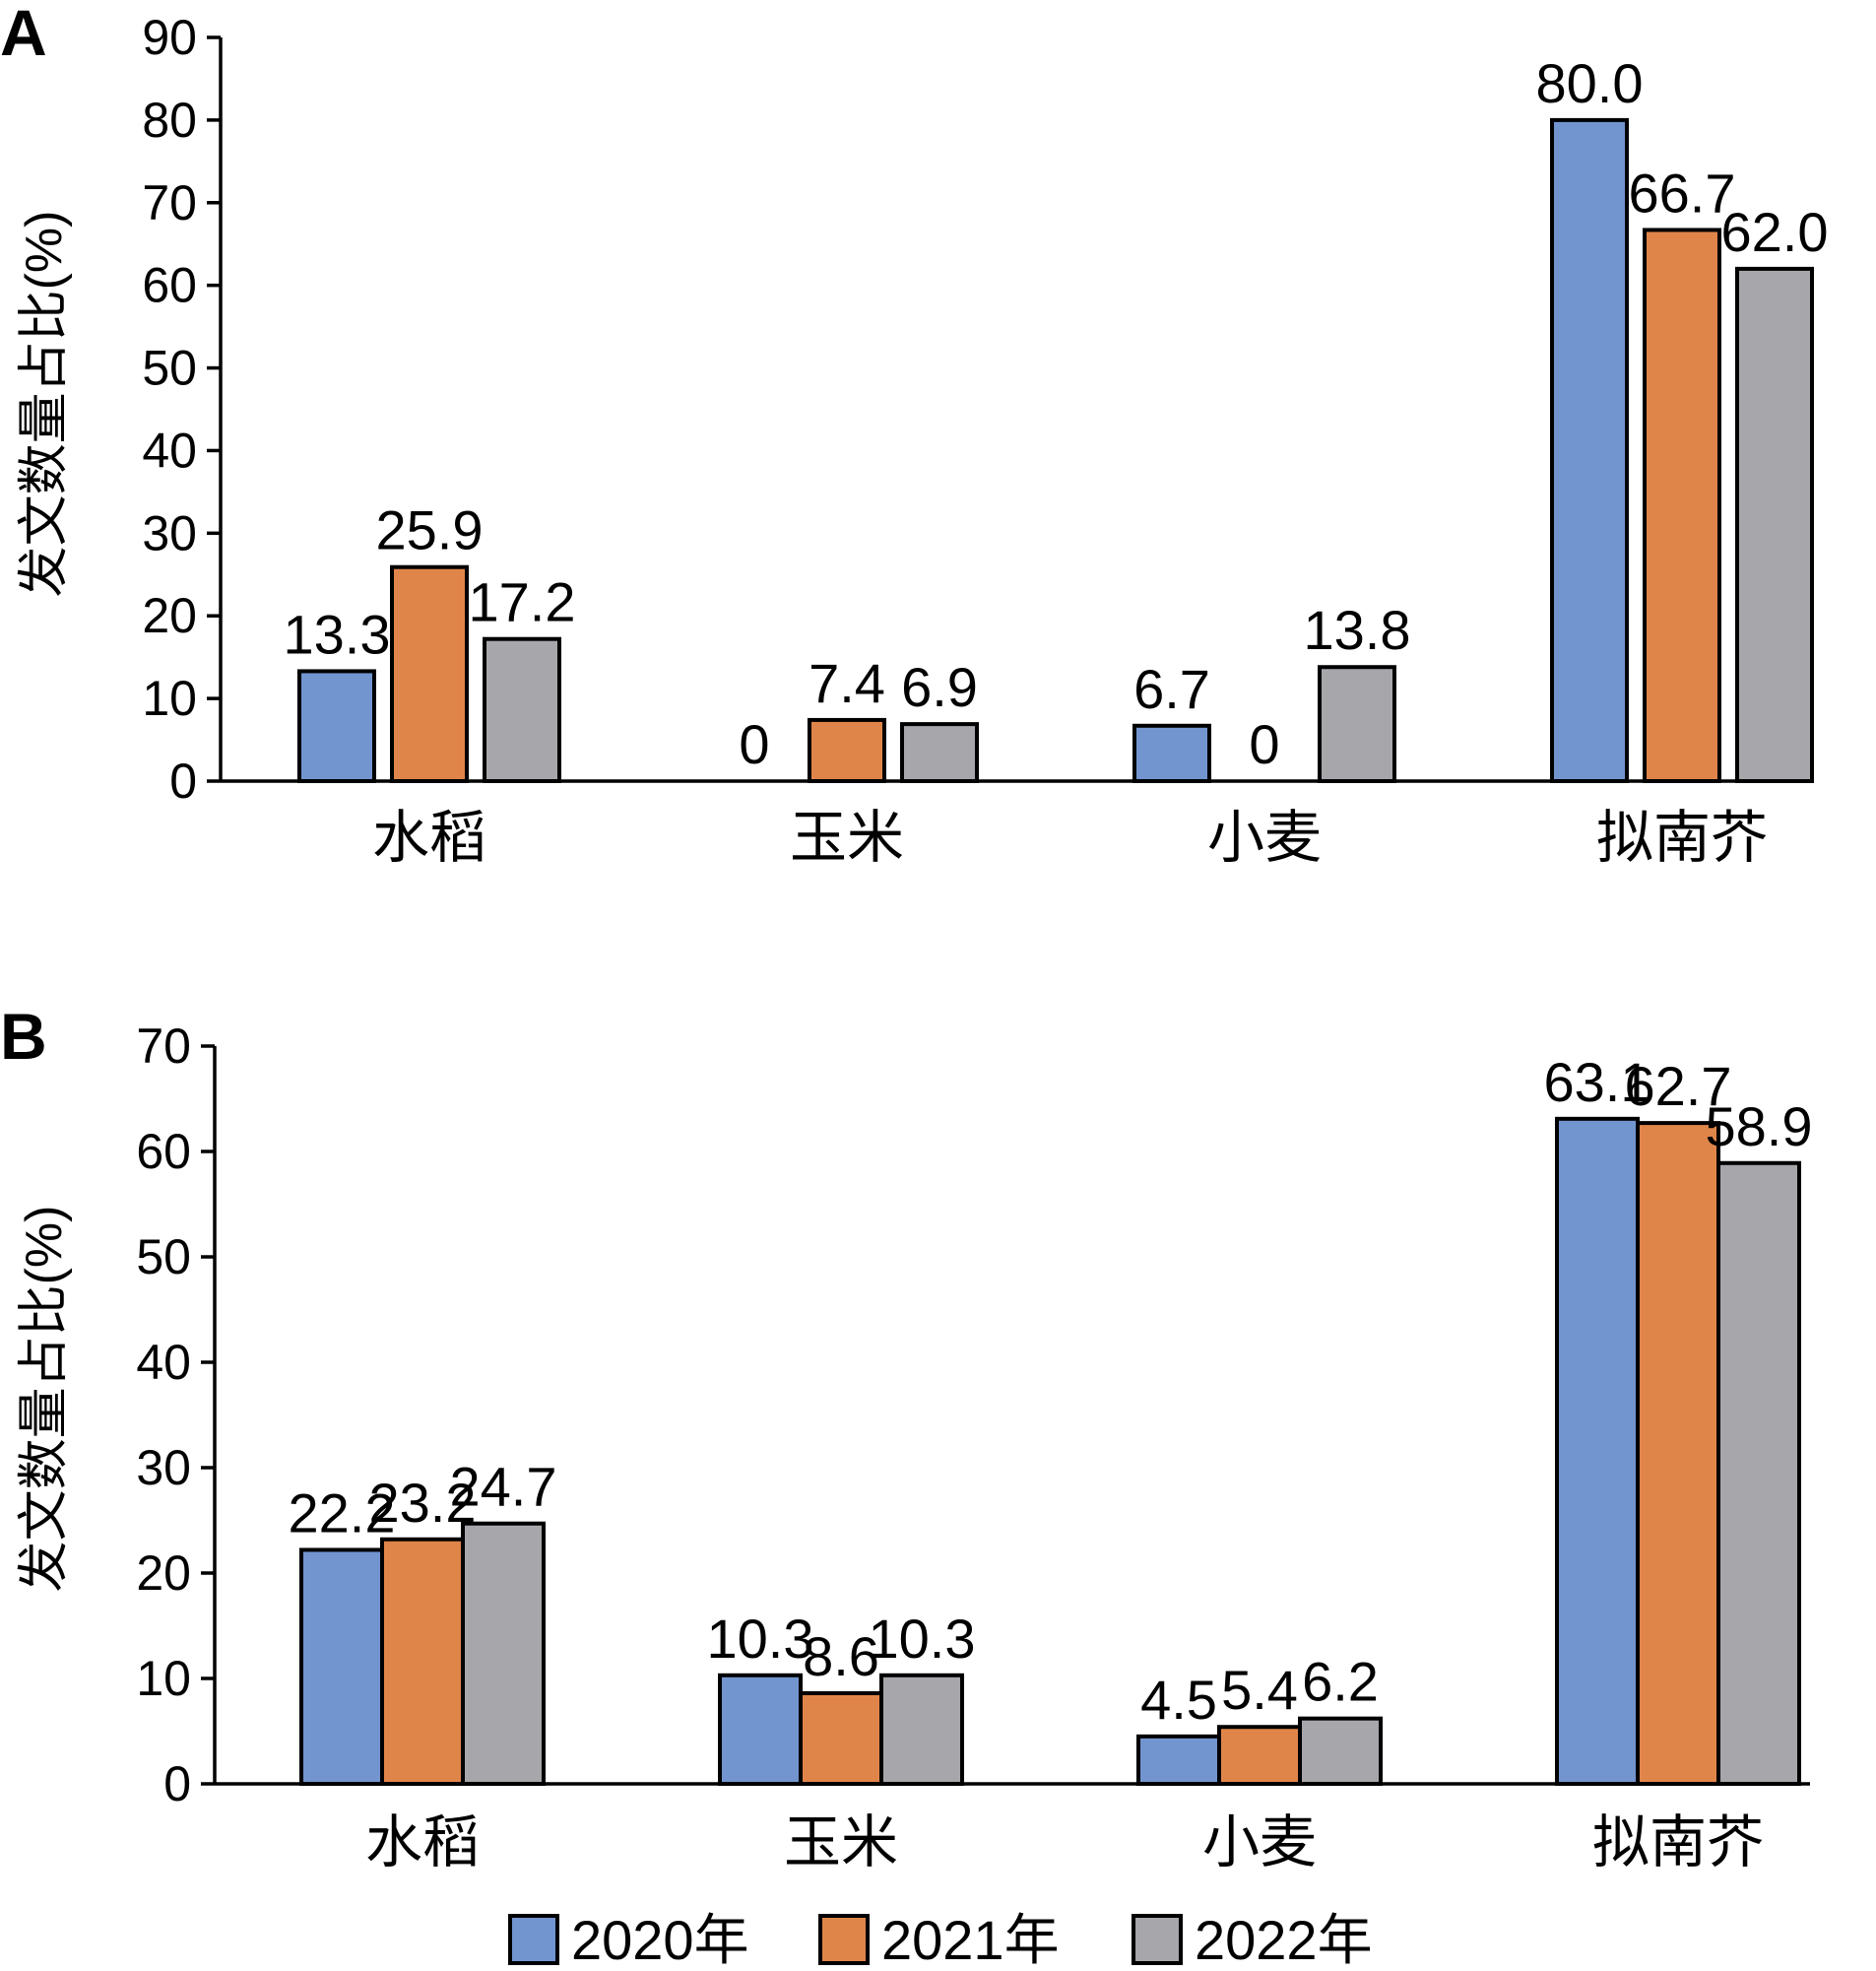 This screenshot has height=1971, width=1876. Describe the element at coordinates (1341, 1682) in the screenshot. I see `data-label: 6.2` at that location.